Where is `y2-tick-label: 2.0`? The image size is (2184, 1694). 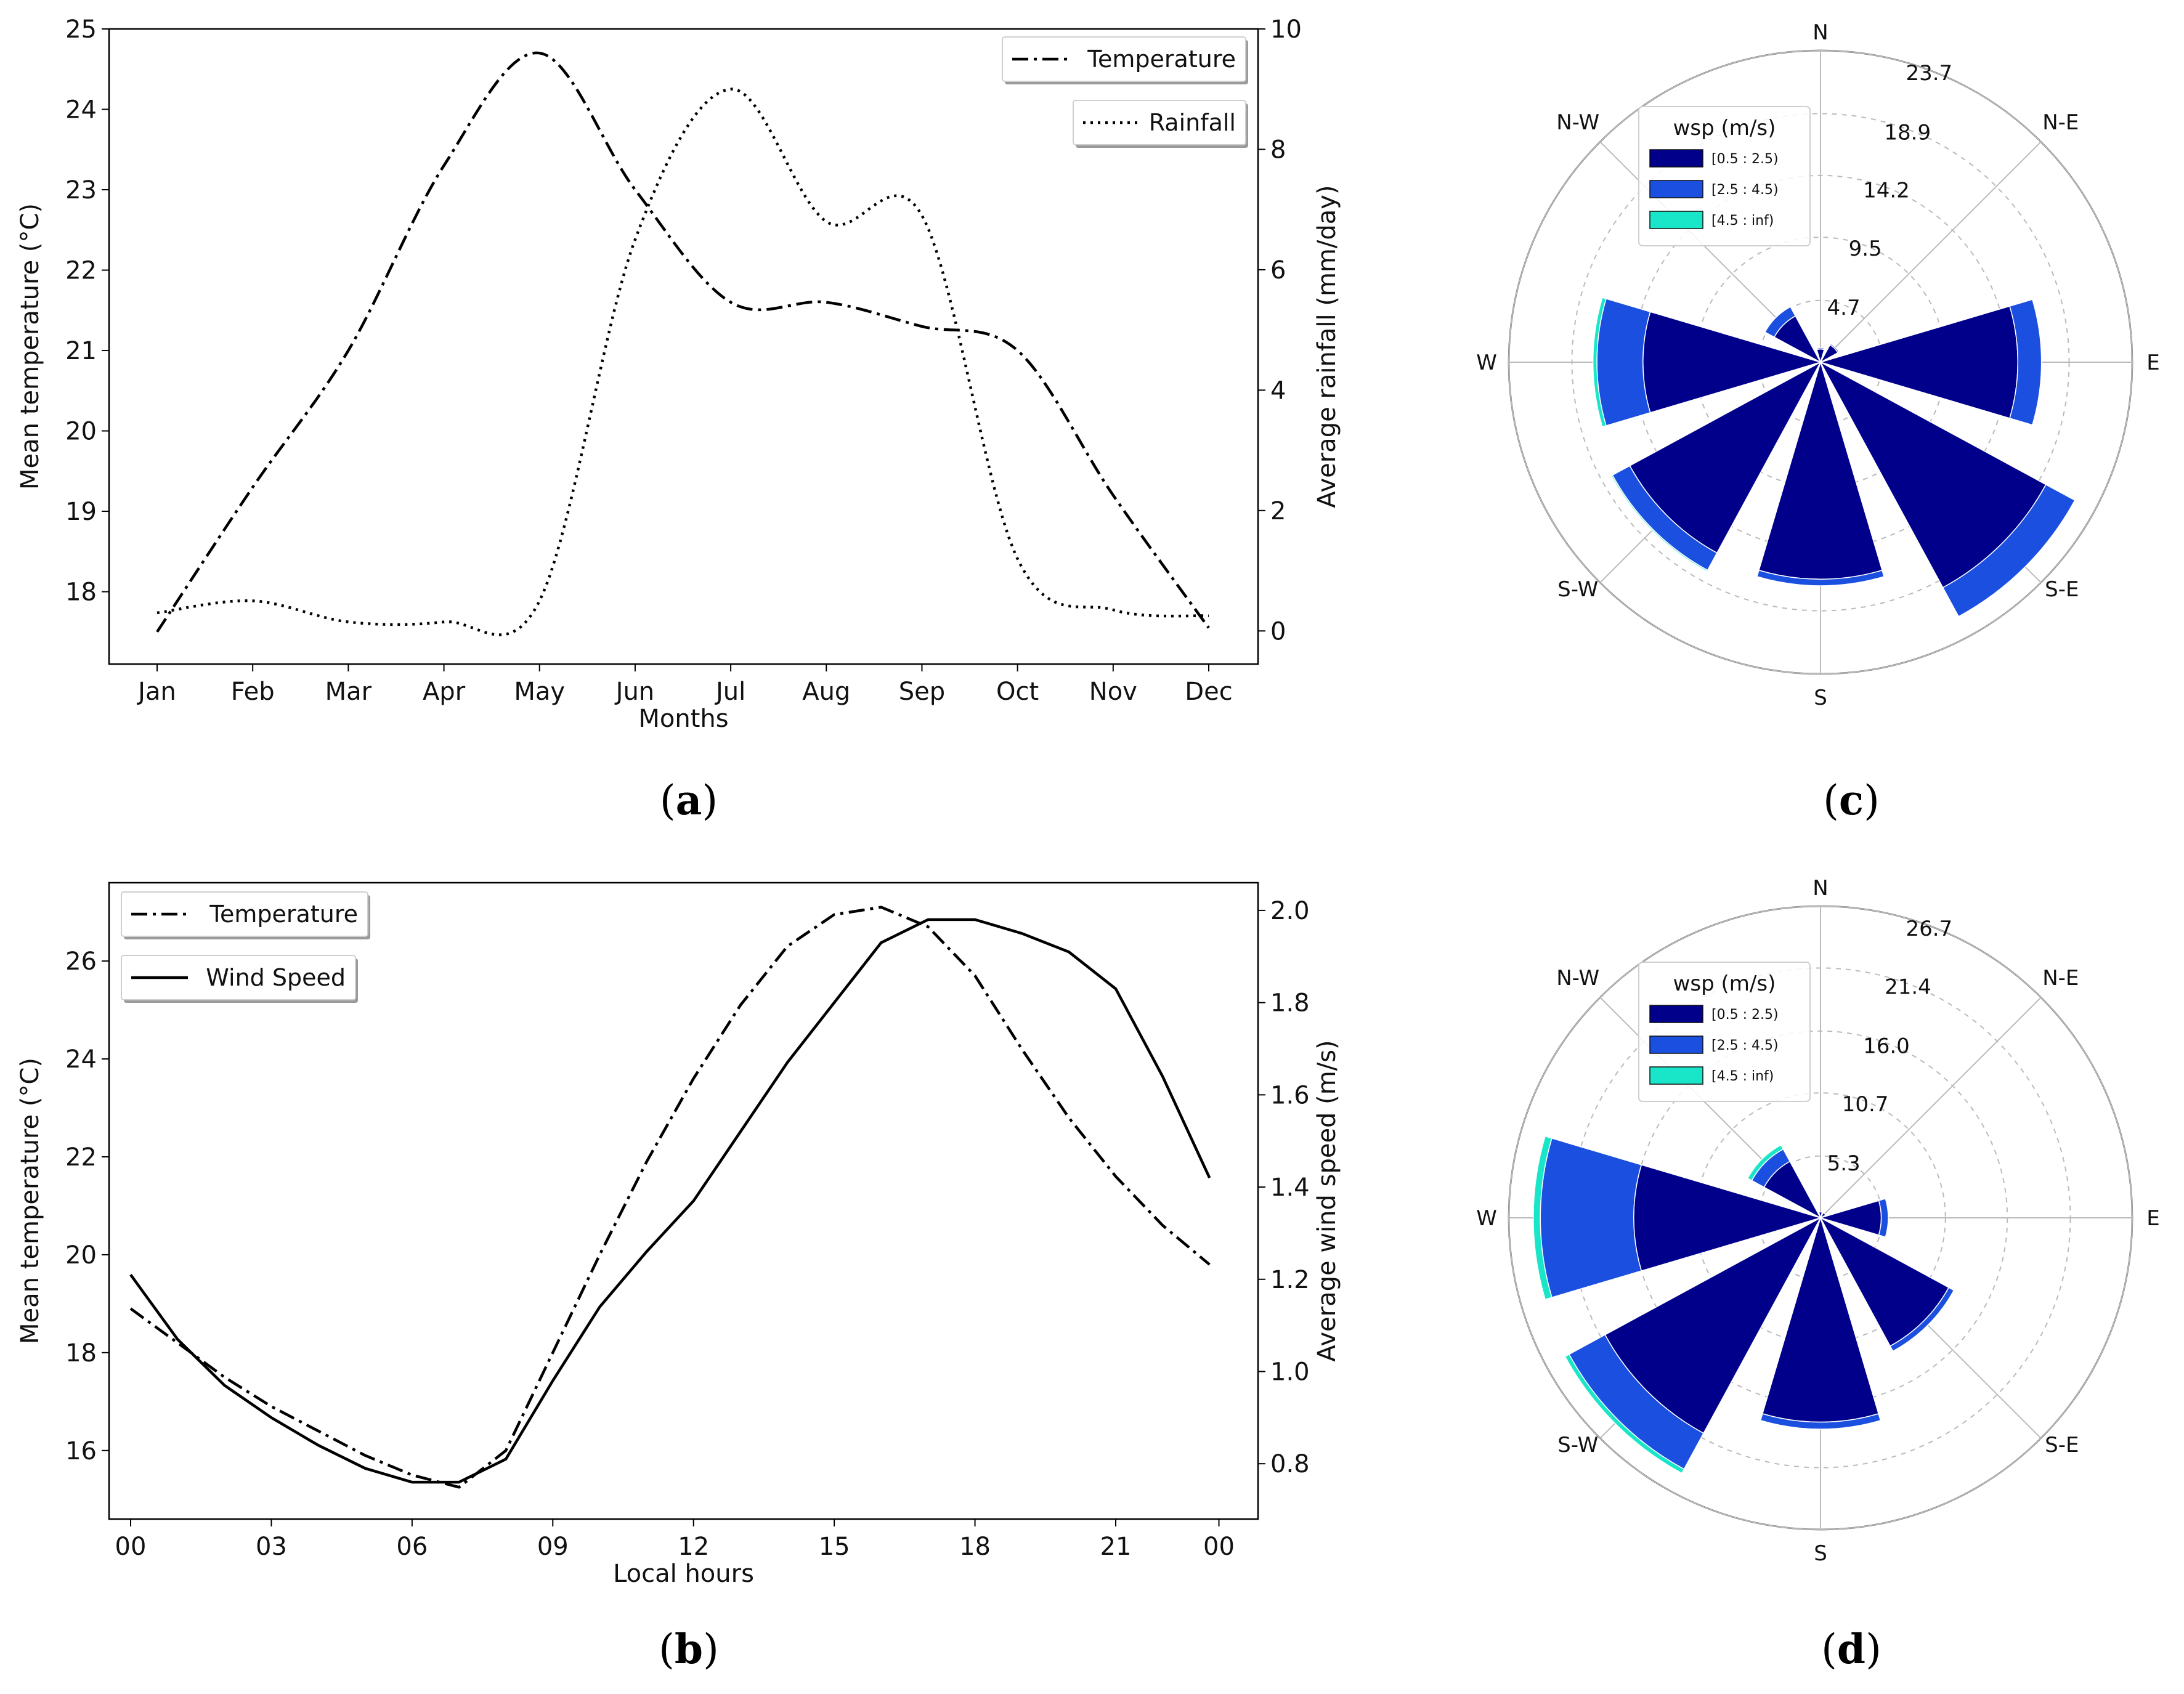
y2-tick-label: 2.0 is located at coordinates (1290, 911).